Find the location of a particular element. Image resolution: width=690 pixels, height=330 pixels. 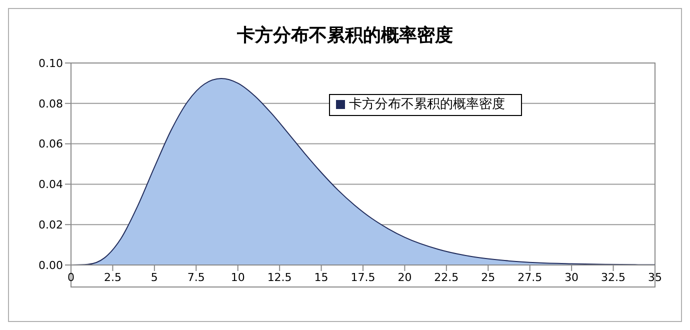

x-tick-label: 0 is located at coordinates (71, 277).